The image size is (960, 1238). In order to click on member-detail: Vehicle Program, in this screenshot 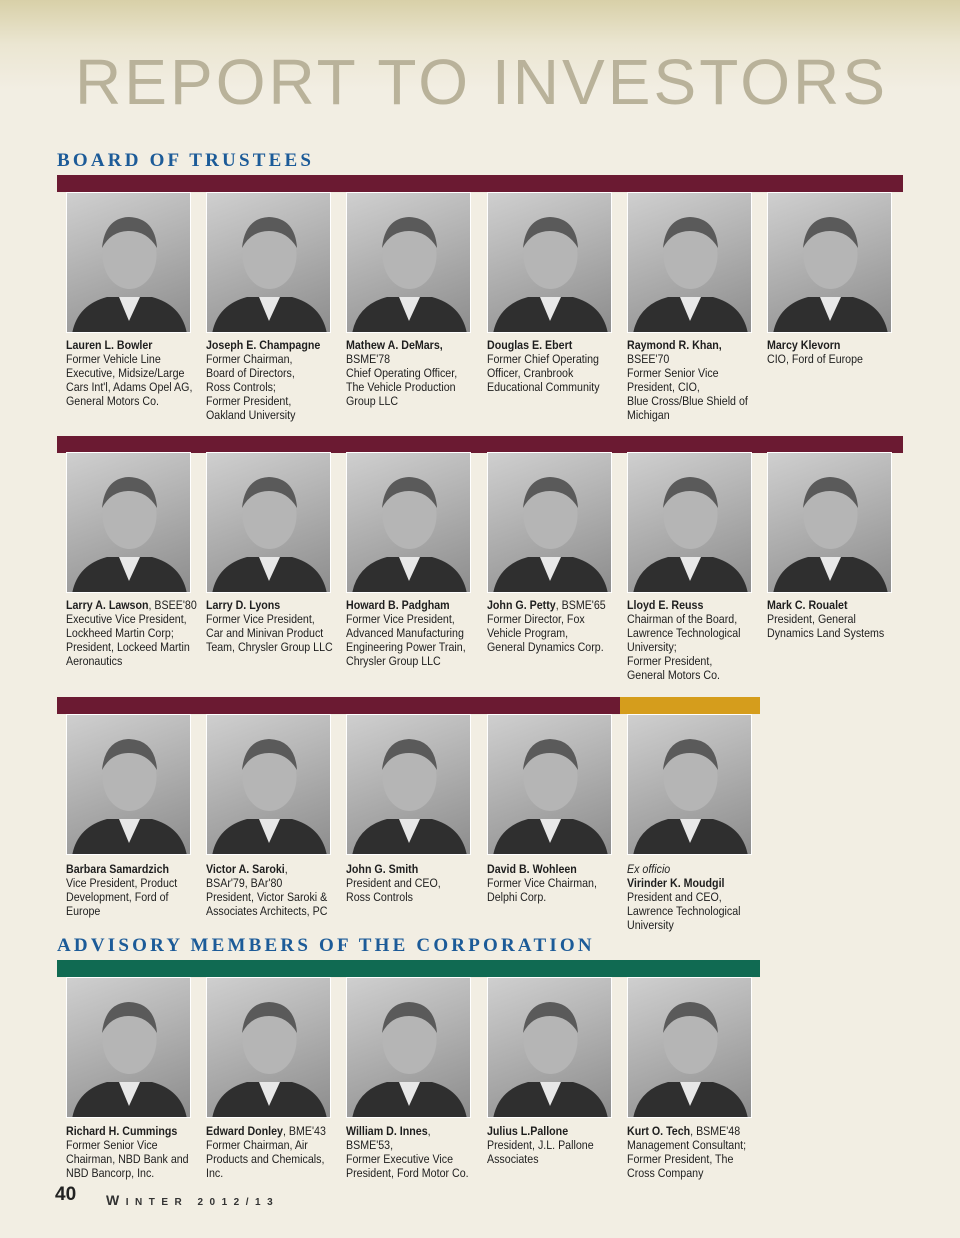, I will do `click(528, 633)`.